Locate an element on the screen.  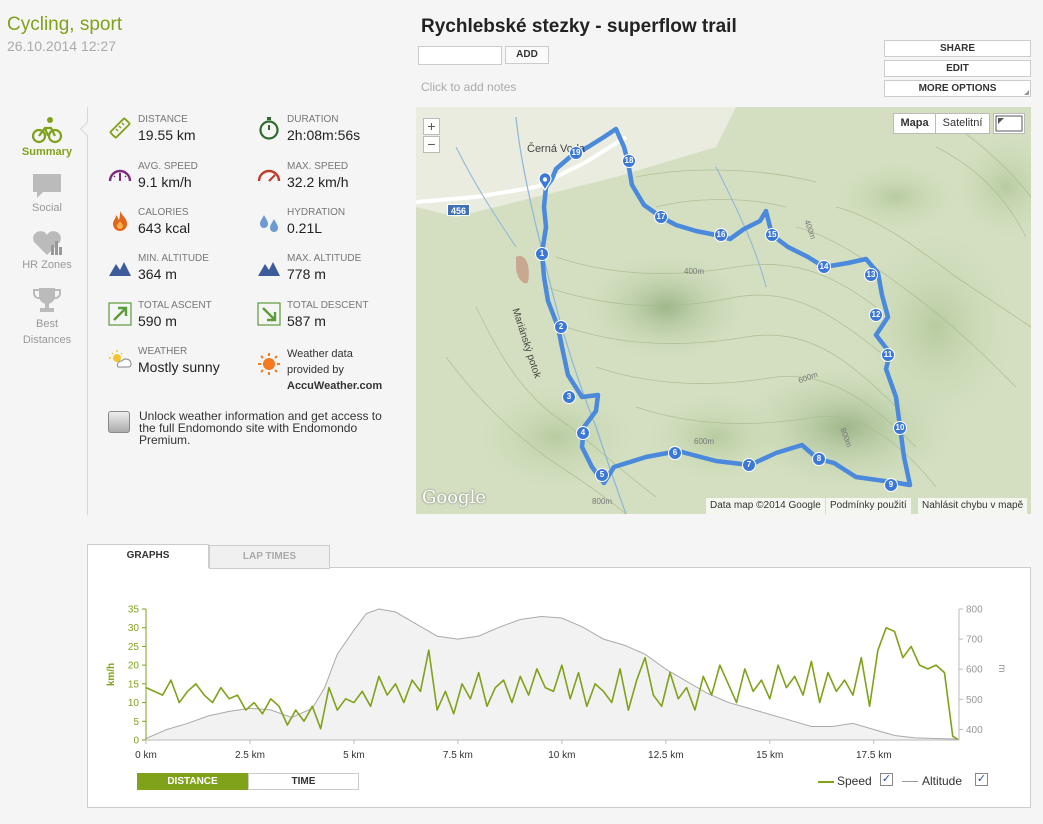
x-tick-label: 2.5 km is located at coordinates (250, 755).